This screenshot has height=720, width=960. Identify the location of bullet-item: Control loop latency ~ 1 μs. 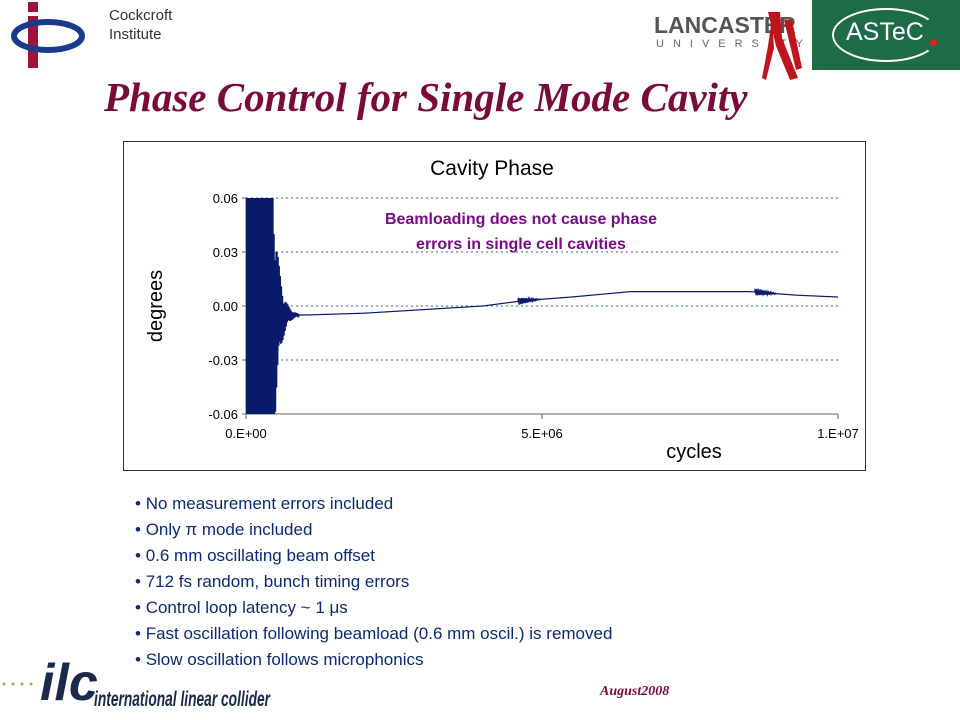
(485, 608).